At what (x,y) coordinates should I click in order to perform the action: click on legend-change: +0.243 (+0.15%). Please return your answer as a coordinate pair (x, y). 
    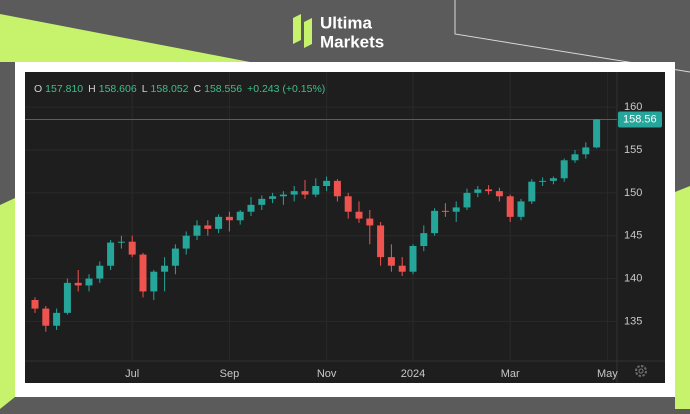
    Looking at the image, I should click on (286, 89).